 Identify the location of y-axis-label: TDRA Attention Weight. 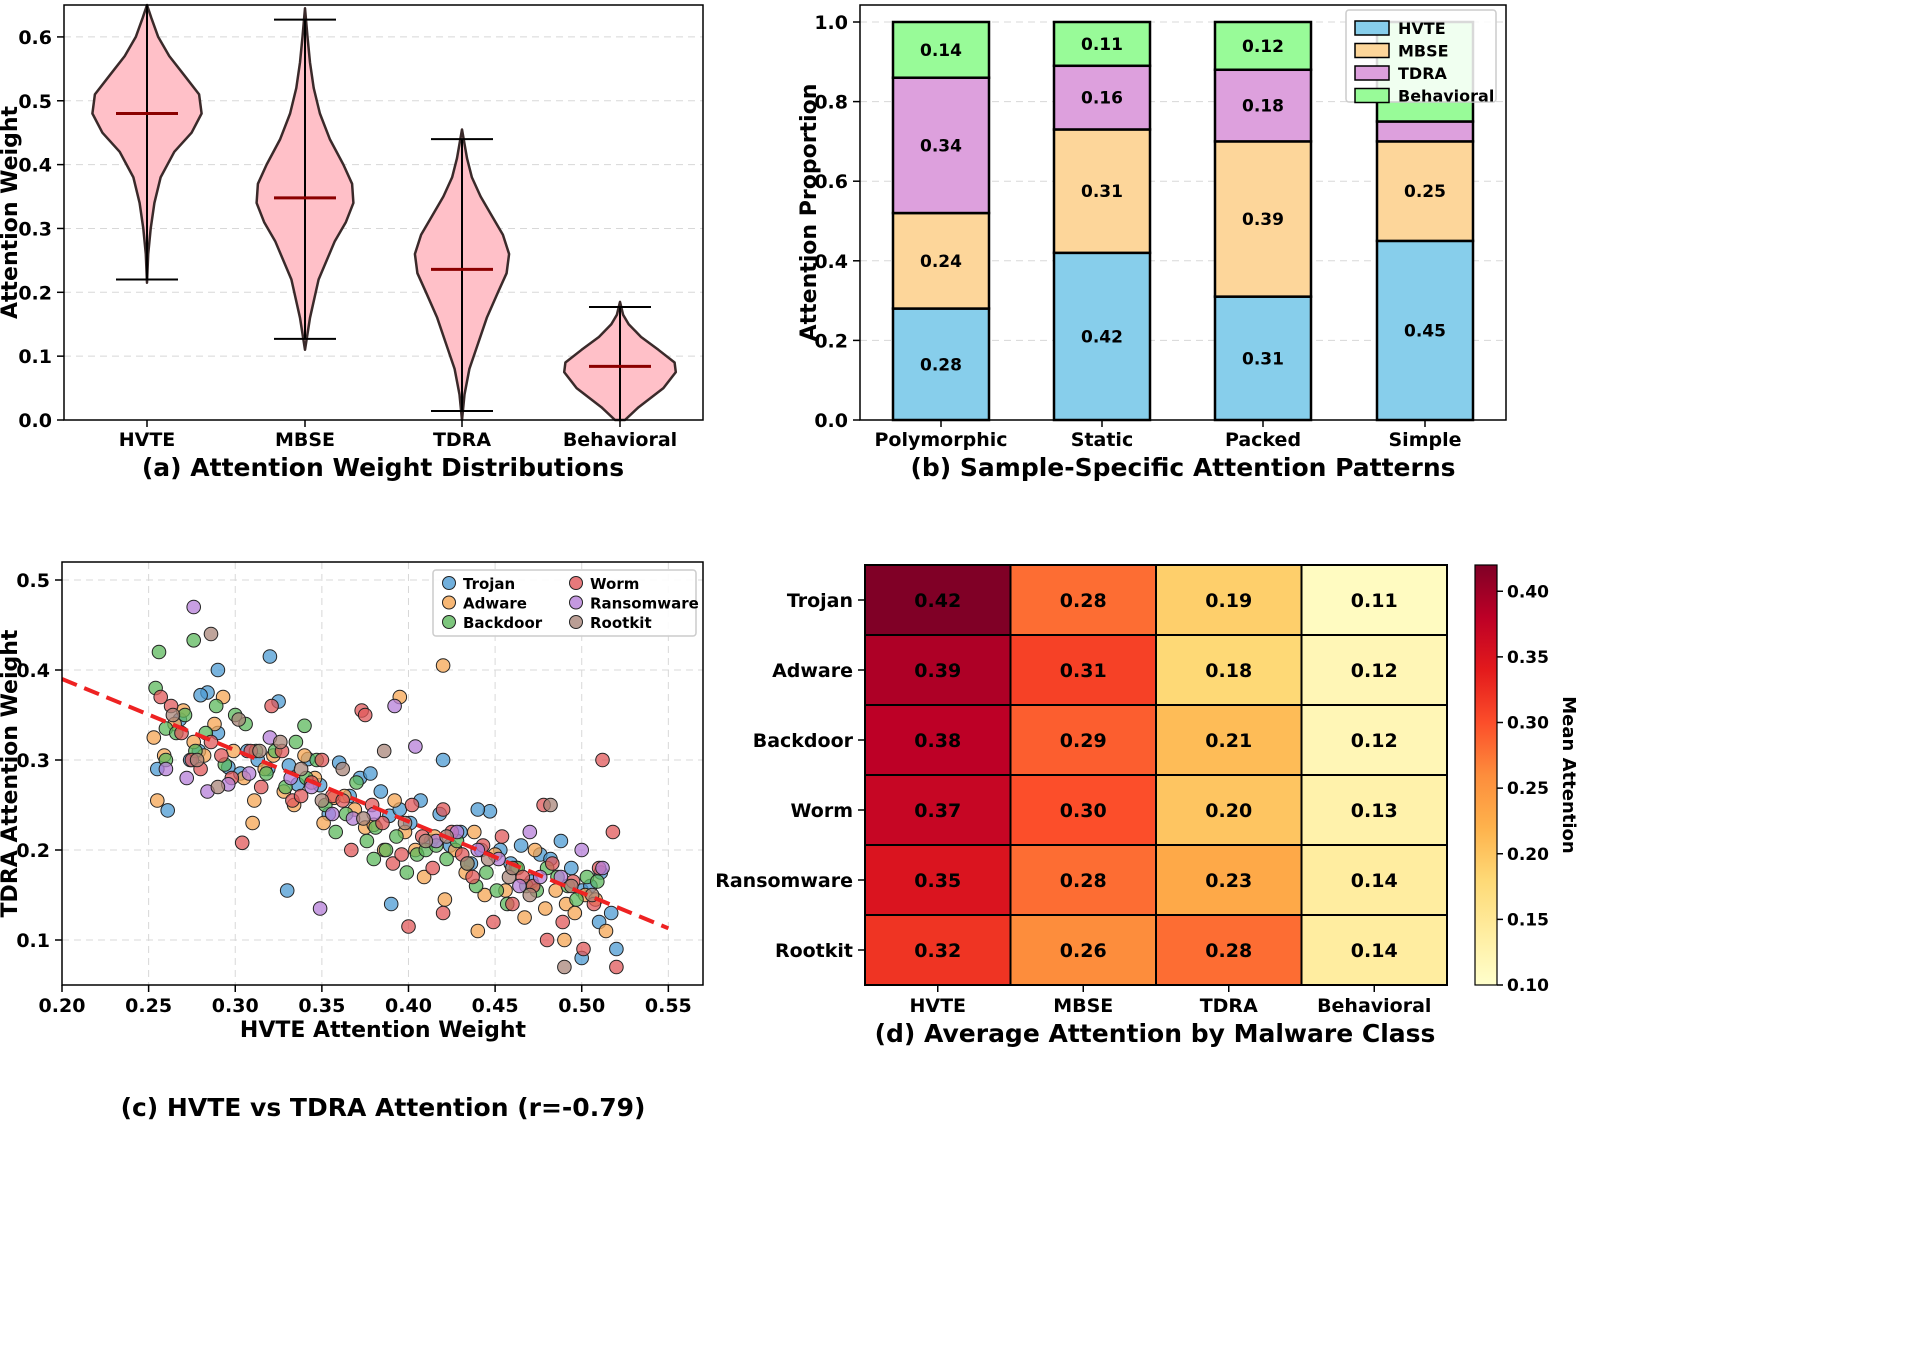
(11, 773).